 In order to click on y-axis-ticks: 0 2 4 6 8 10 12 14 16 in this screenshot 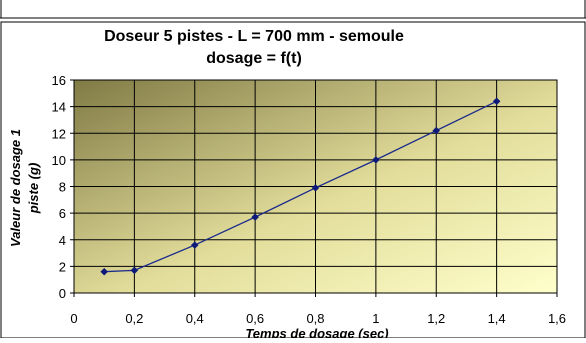, I will do `click(63, 187)`.